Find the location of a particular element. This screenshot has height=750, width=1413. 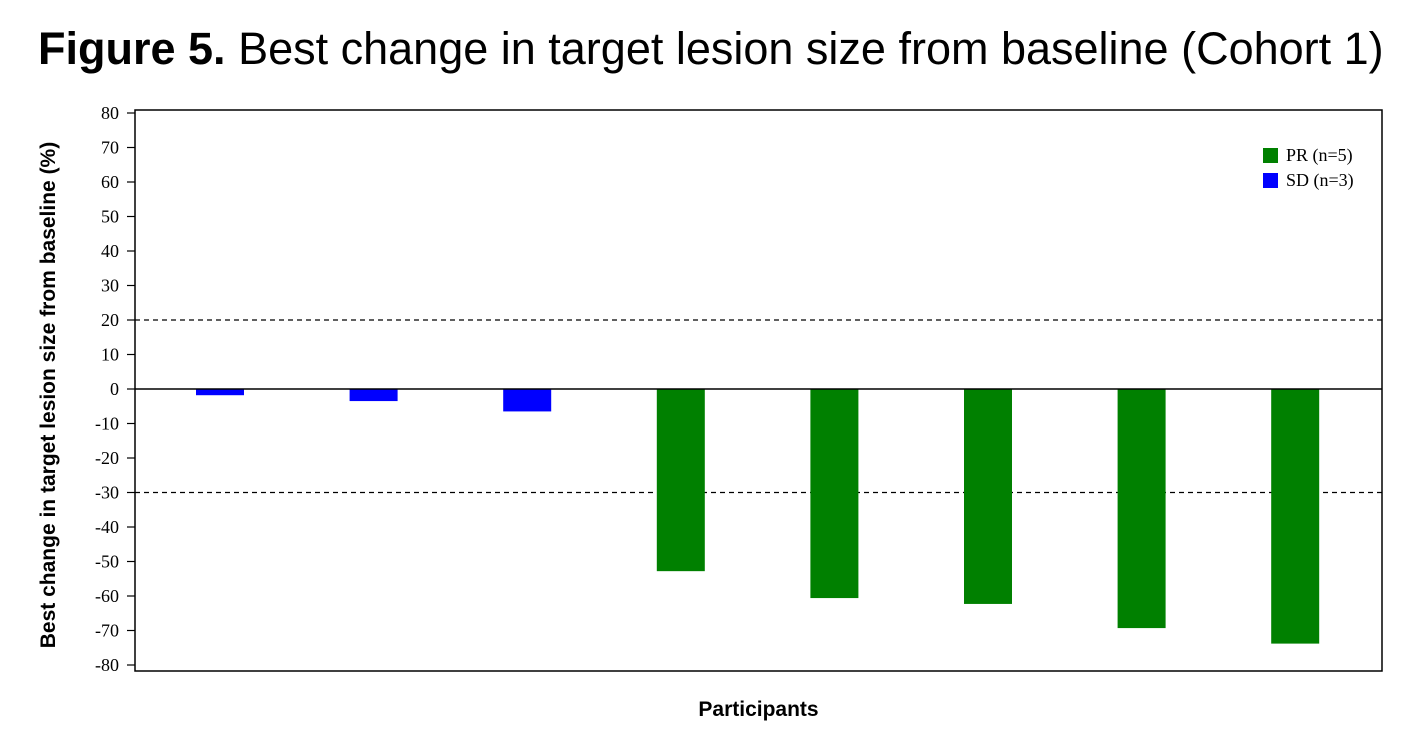

y-tick-label: -40 is located at coordinates (107, 527).